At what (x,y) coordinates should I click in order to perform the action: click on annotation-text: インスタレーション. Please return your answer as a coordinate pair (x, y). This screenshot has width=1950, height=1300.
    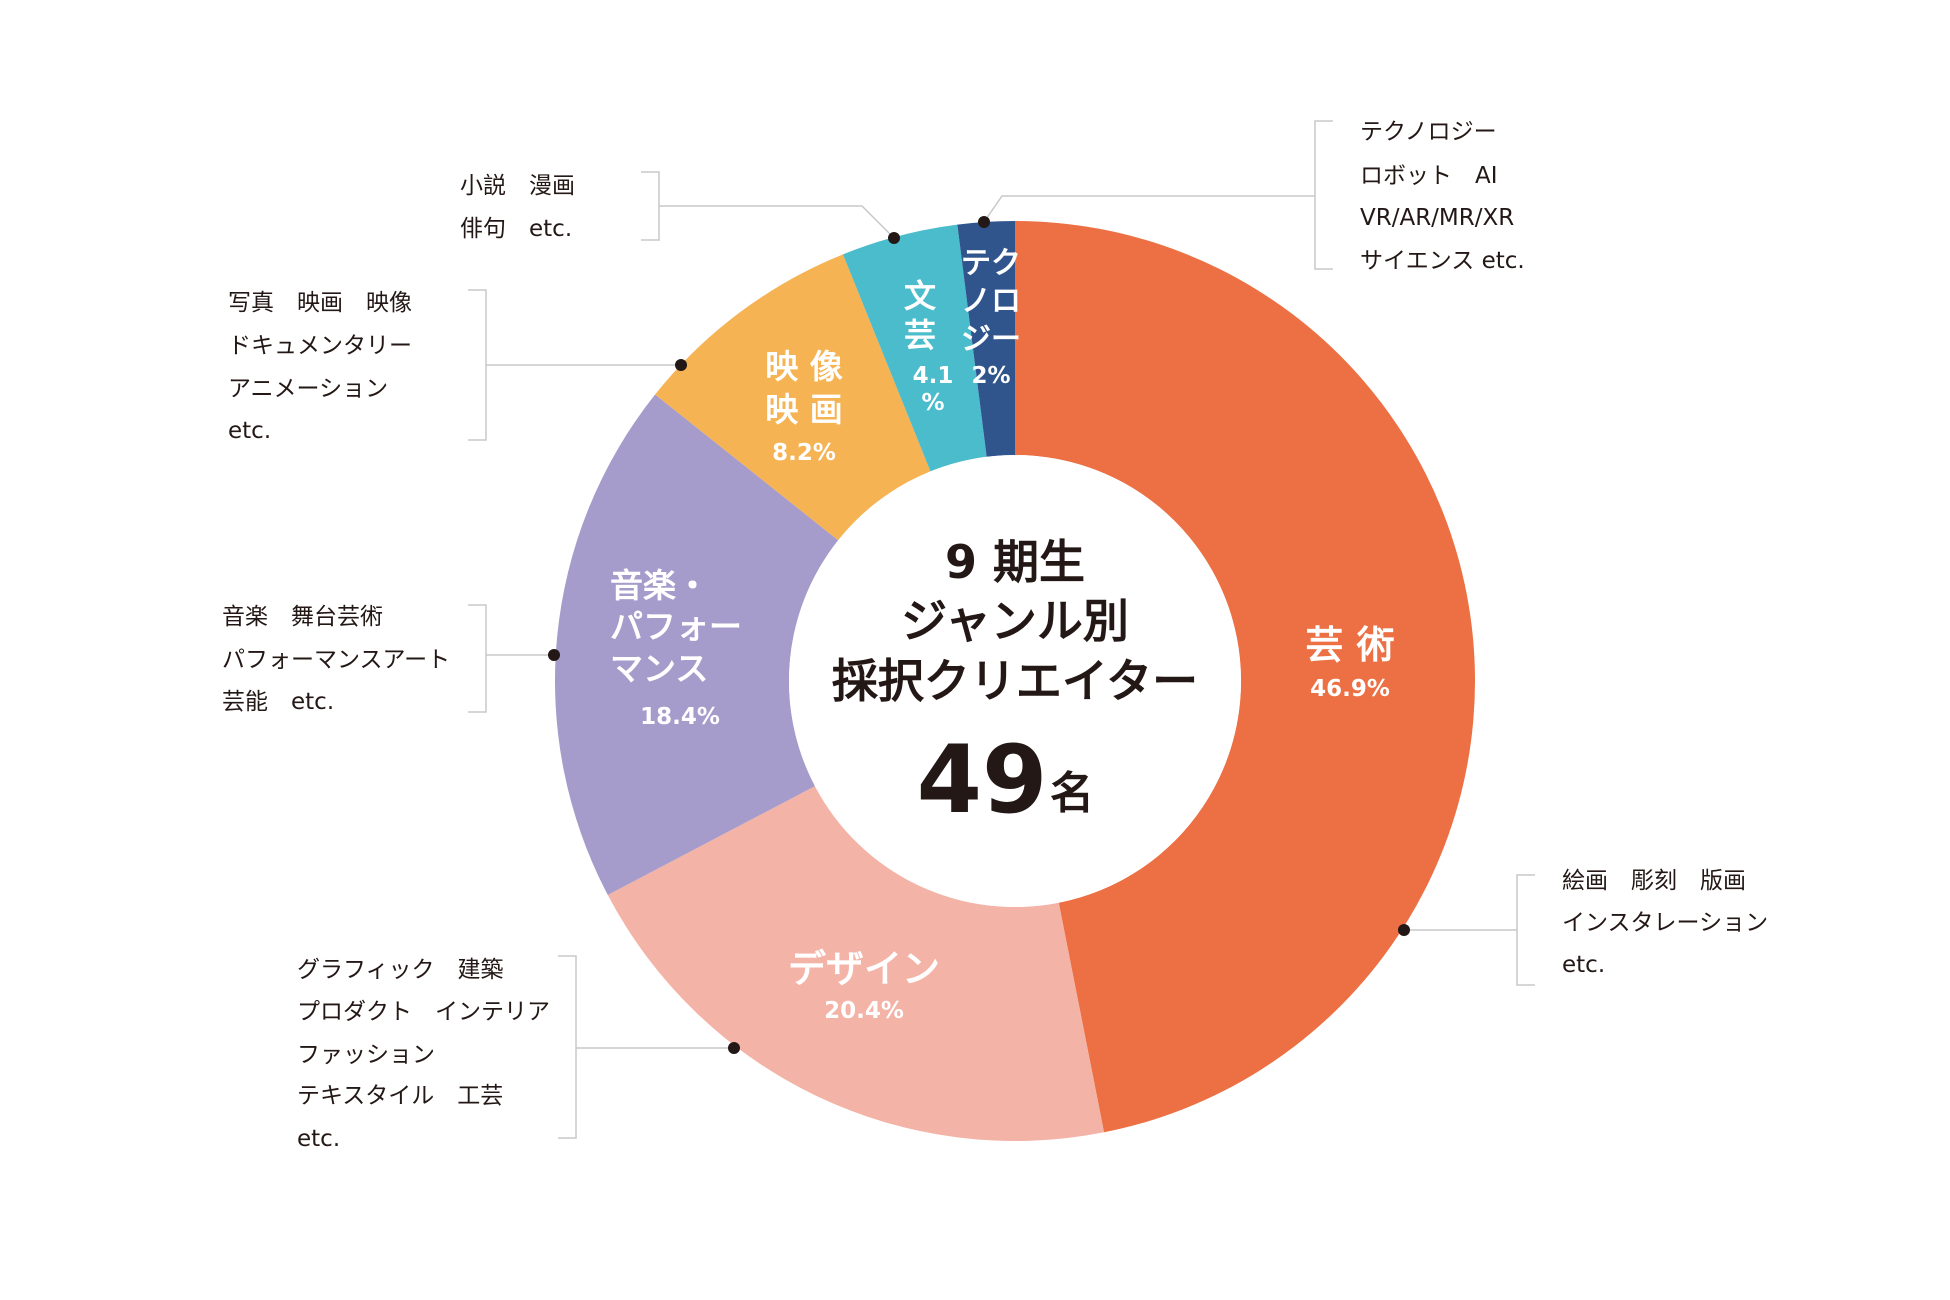
    Looking at the image, I should click on (1665, 923).